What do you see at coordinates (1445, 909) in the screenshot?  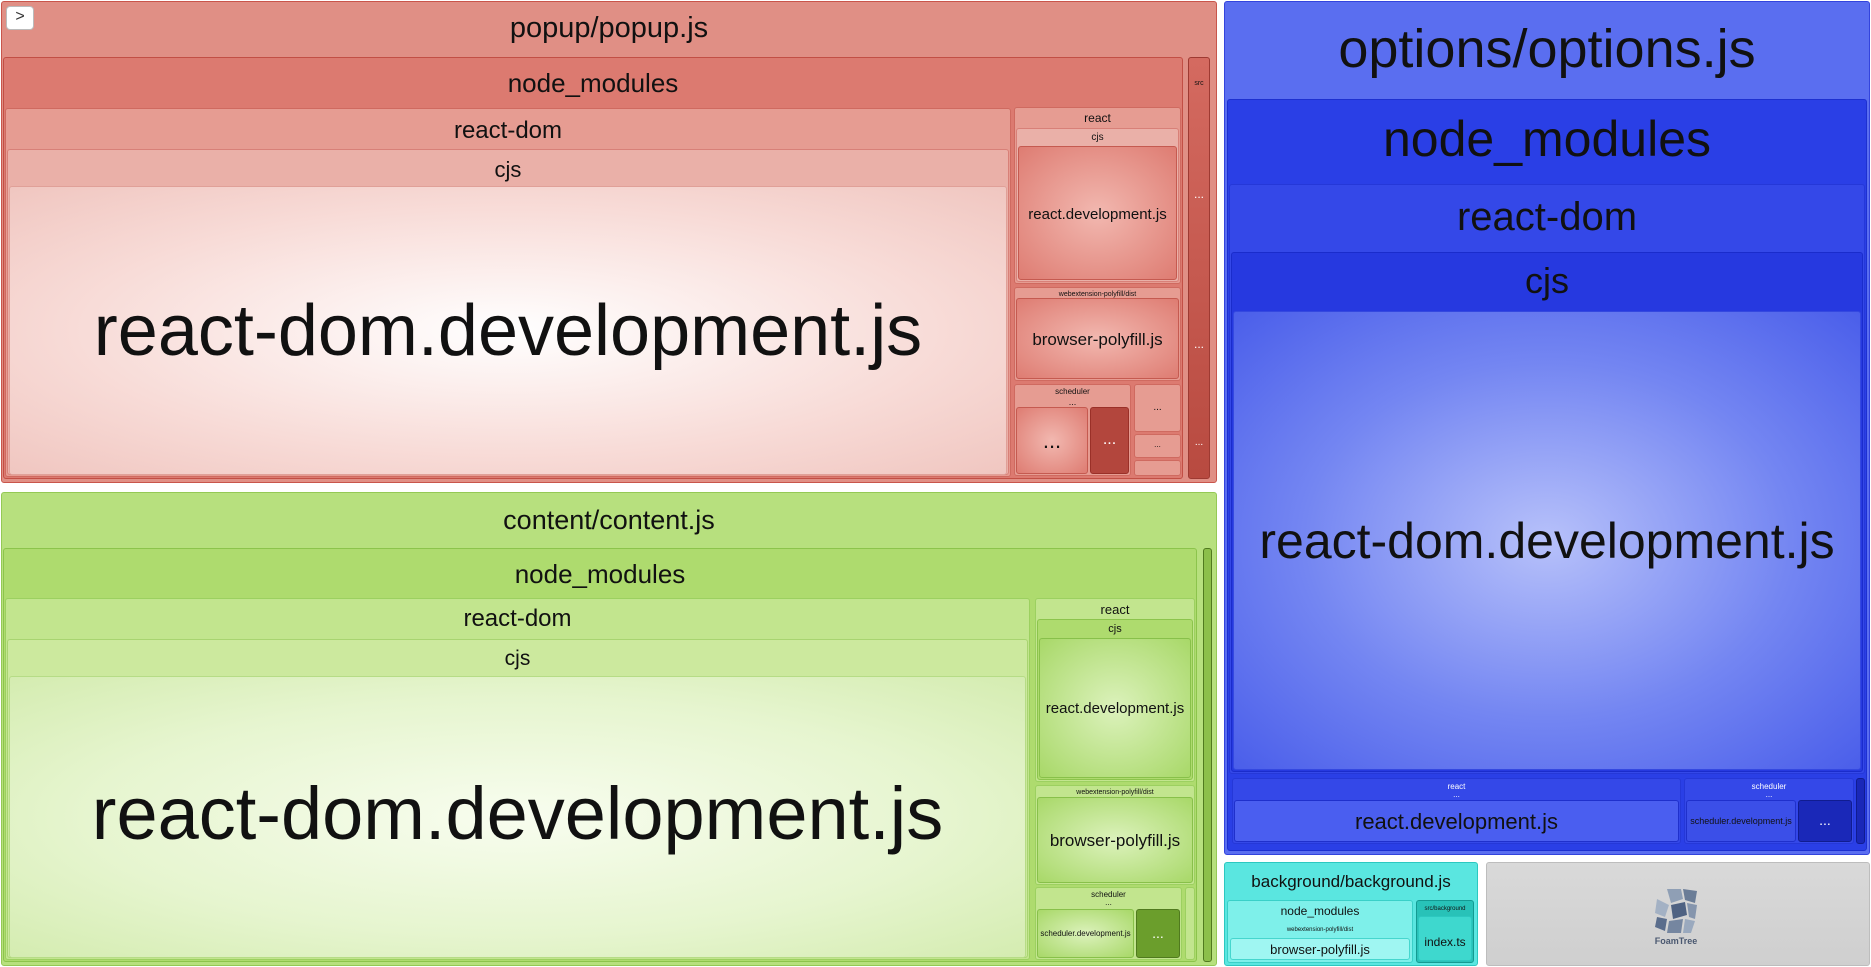 I see `node-label: src/background` at bounding box center [1445, 909].